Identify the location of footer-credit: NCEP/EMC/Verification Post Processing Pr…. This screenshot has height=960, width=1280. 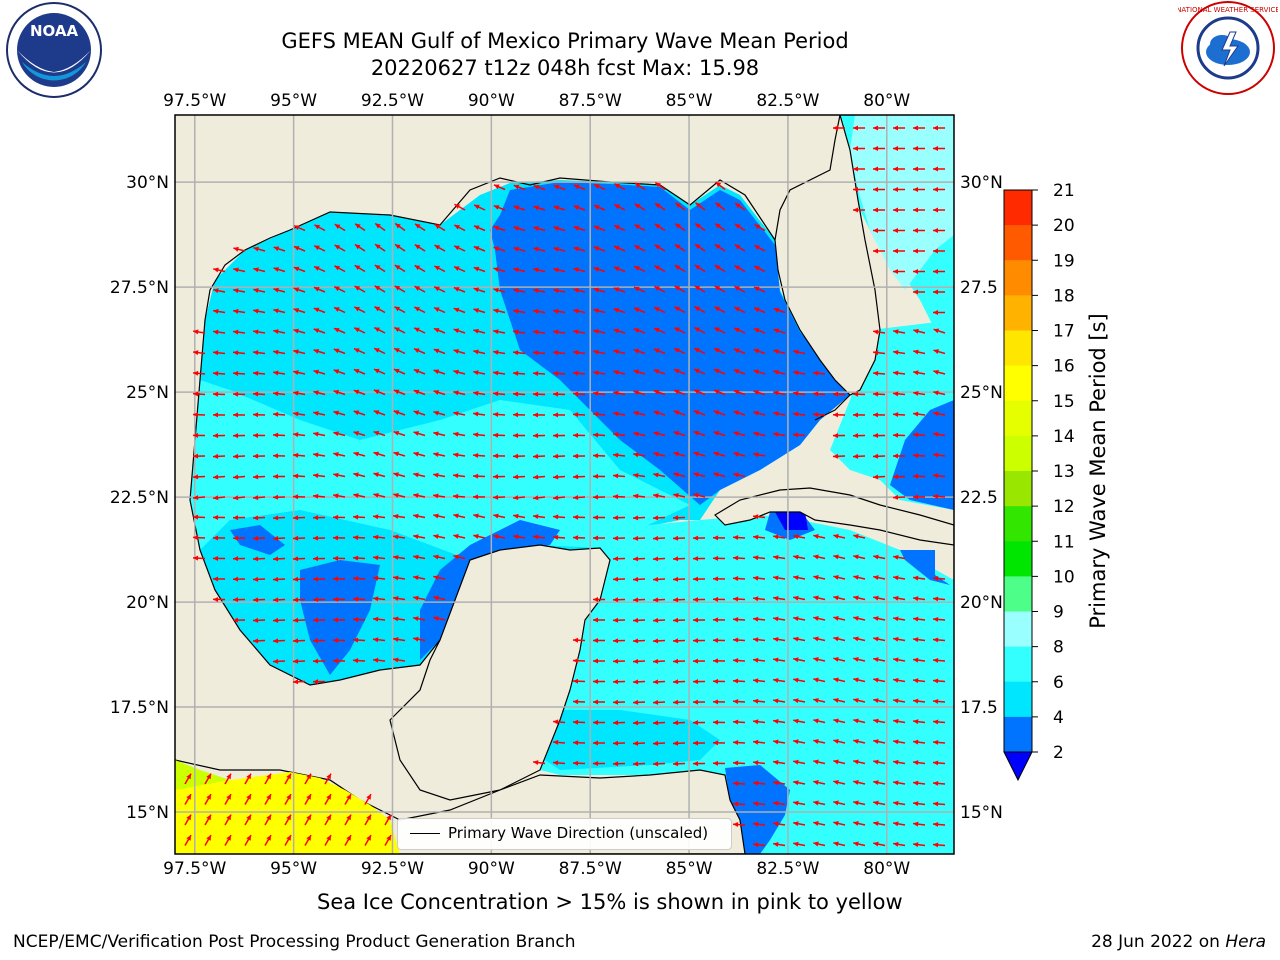
(294, 942).